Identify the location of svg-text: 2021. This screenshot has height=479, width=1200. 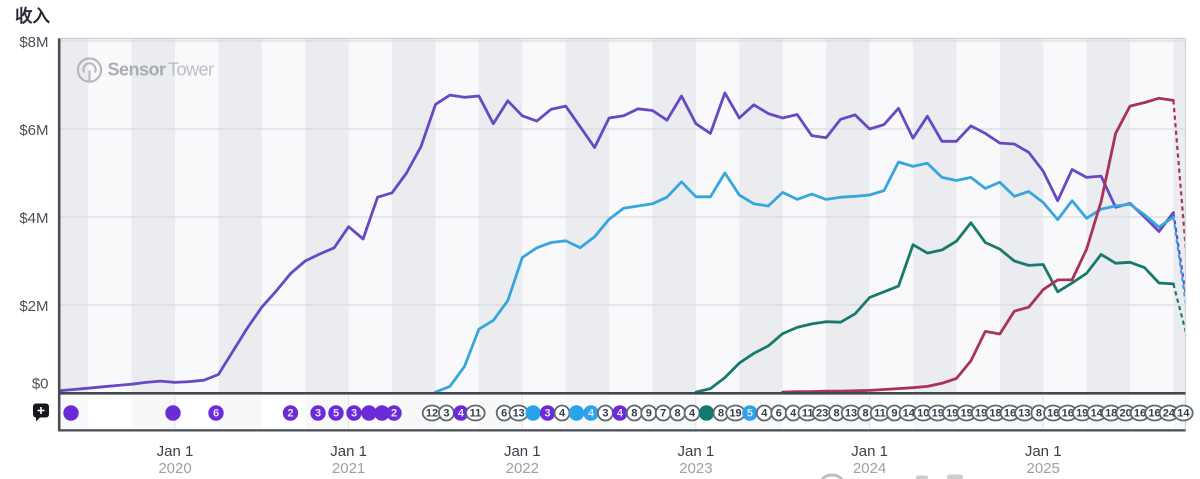
(348, 468).